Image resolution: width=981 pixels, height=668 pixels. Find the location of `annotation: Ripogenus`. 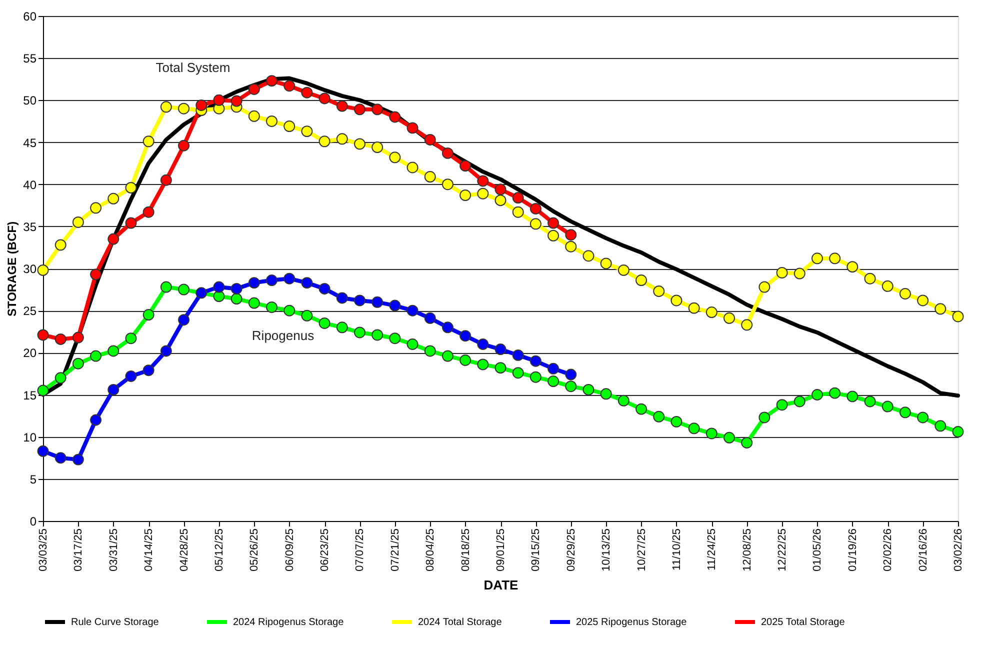

annotation: Ripogenus is located at coordinates (283, 335).